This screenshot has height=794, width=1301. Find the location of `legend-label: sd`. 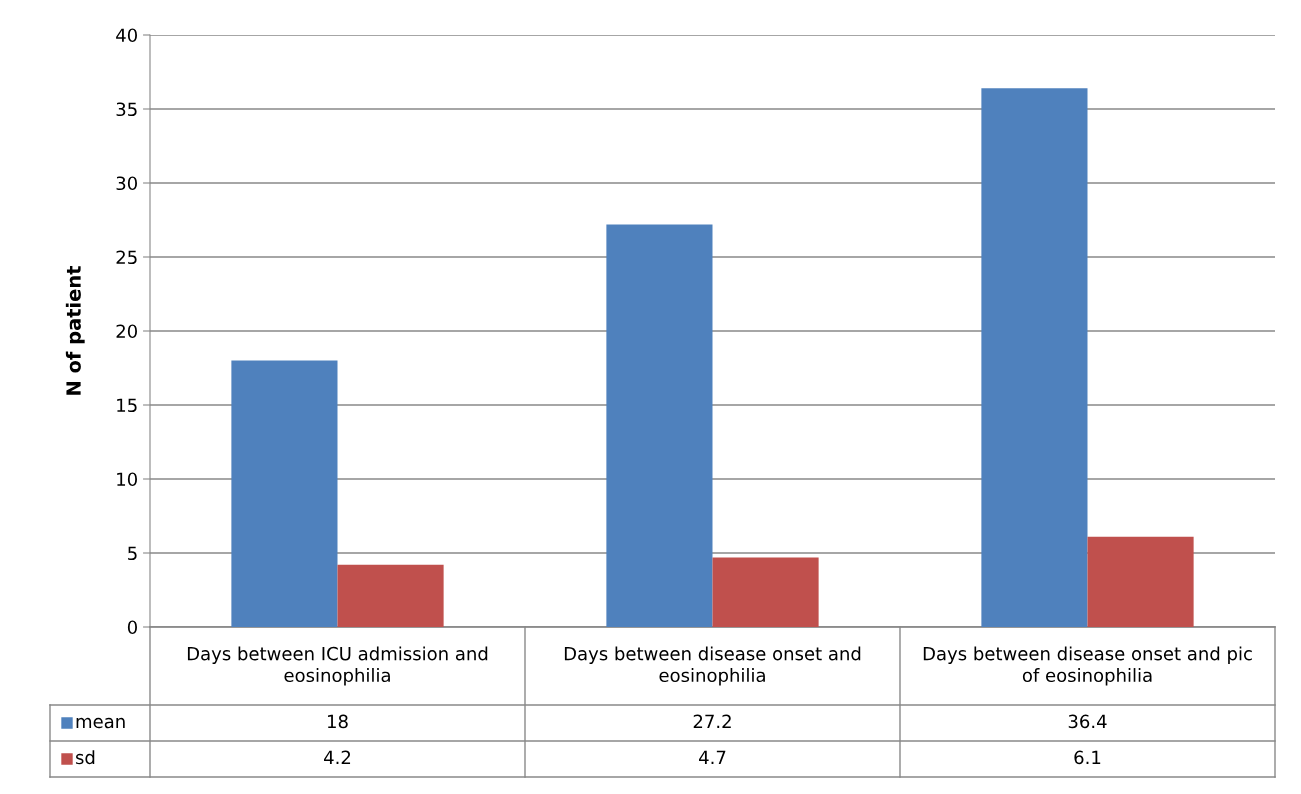

legend-label: sd is located at coordinates (85, 757).